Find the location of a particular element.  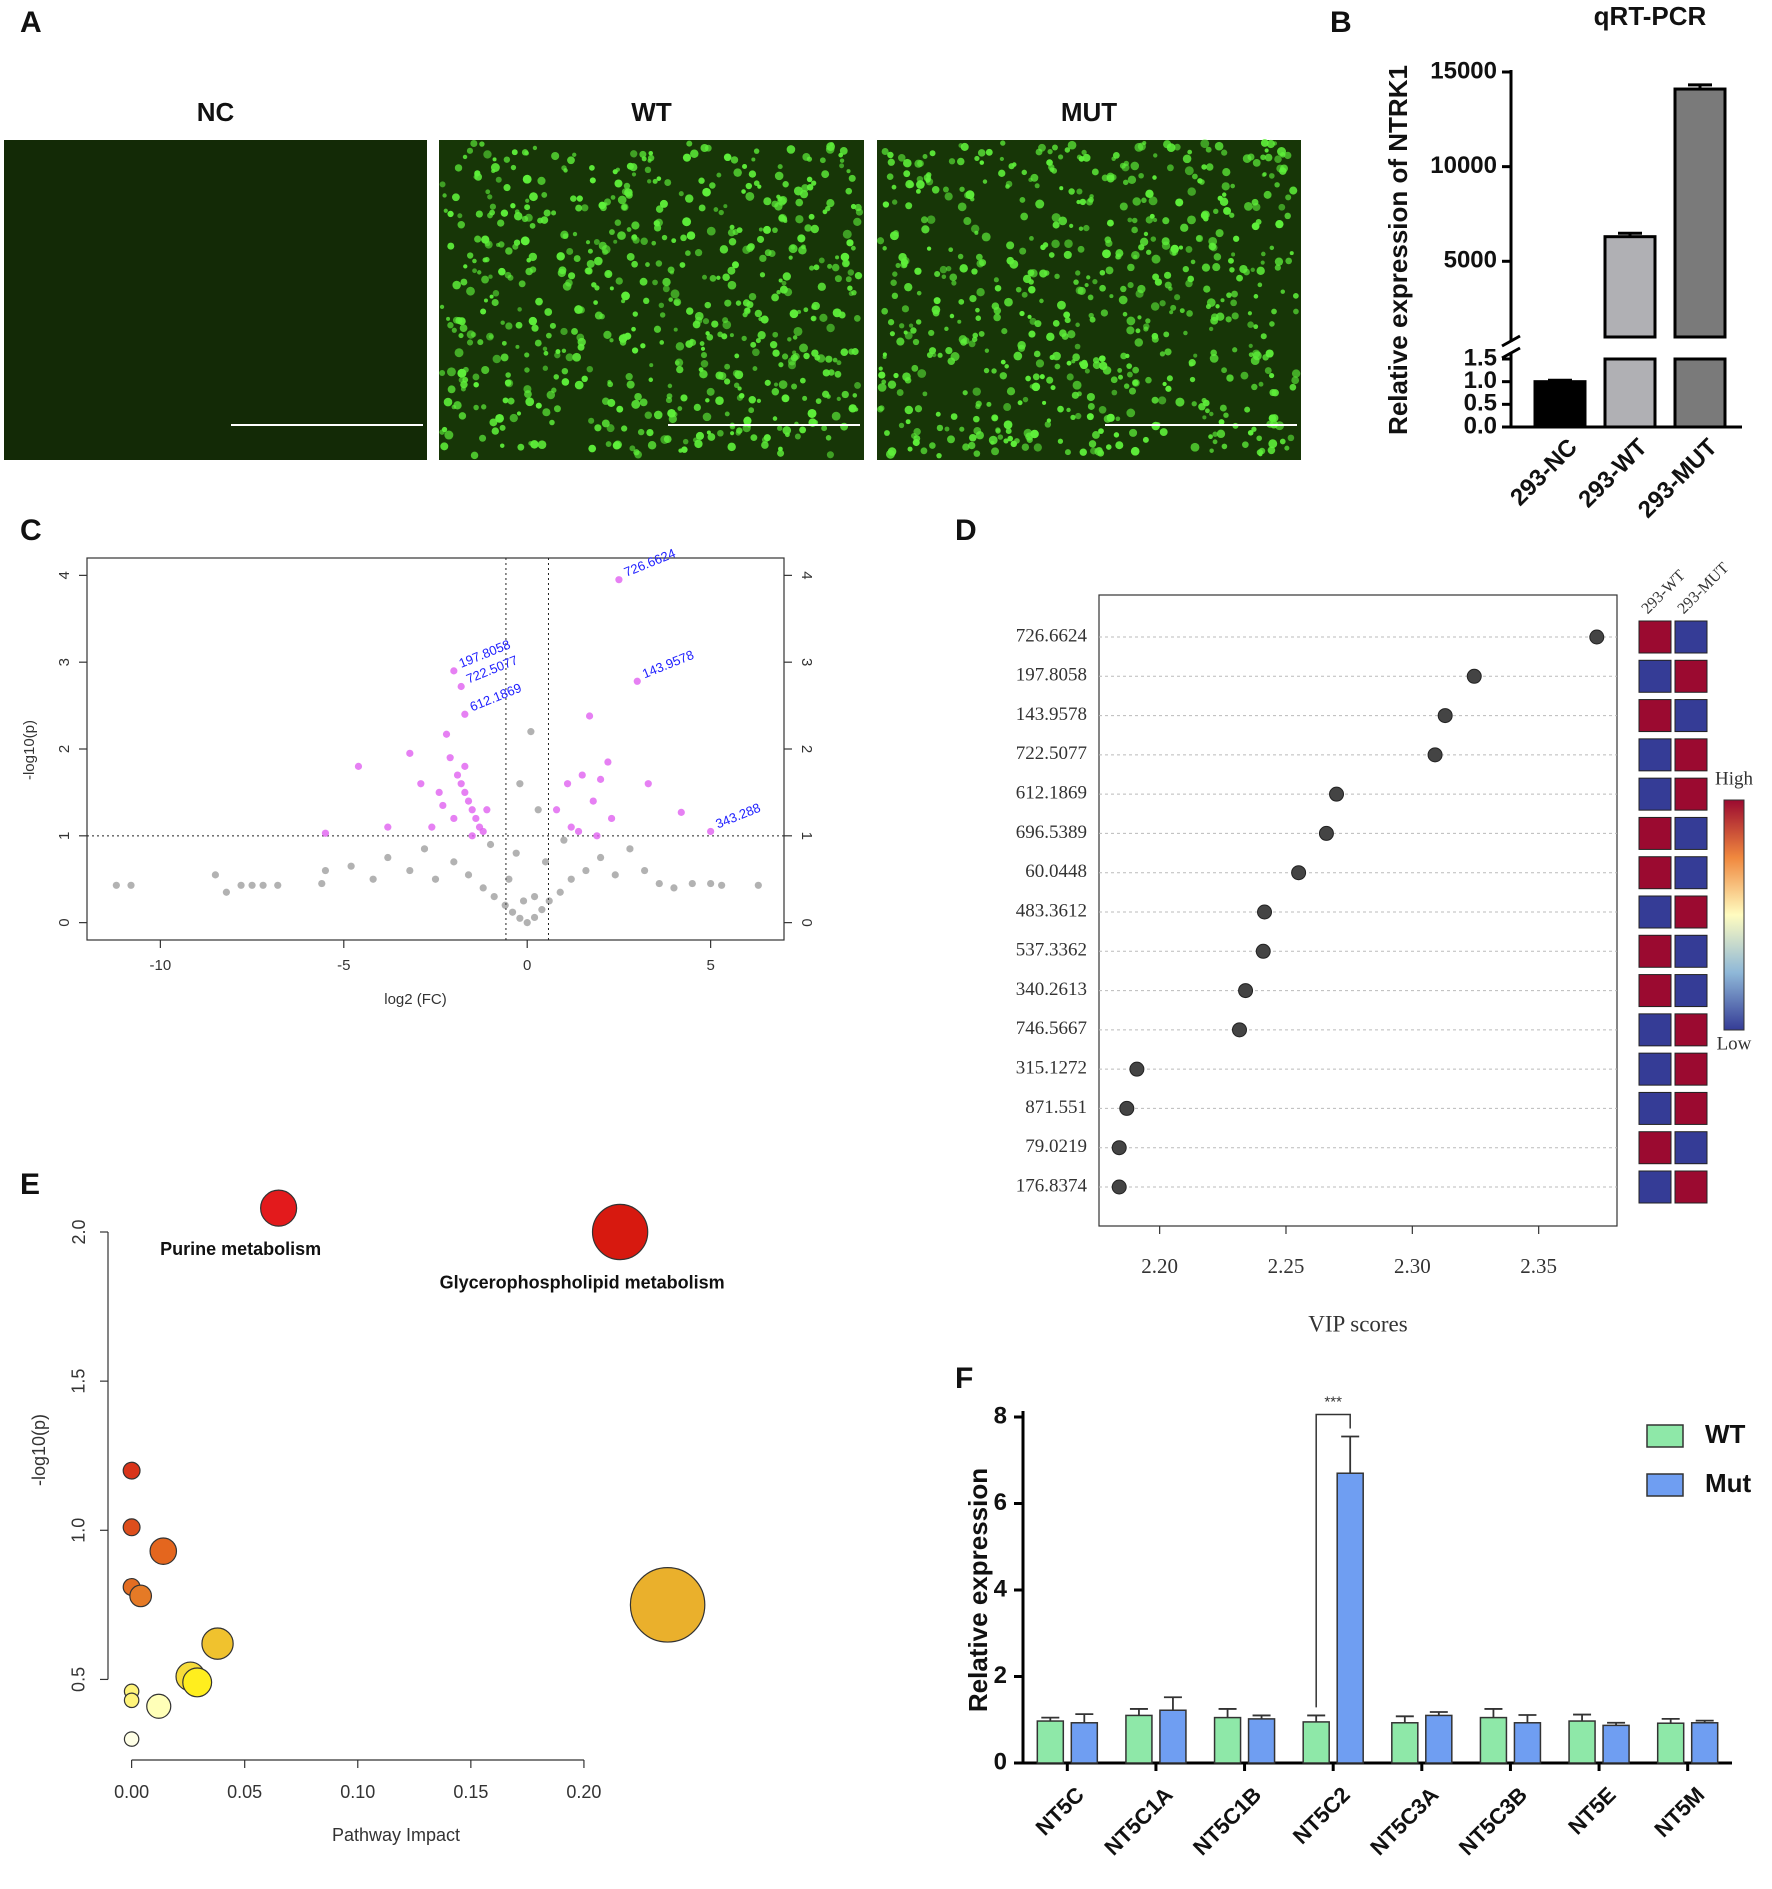

y-tick-label: 2 is located at coordinates (64, 749).